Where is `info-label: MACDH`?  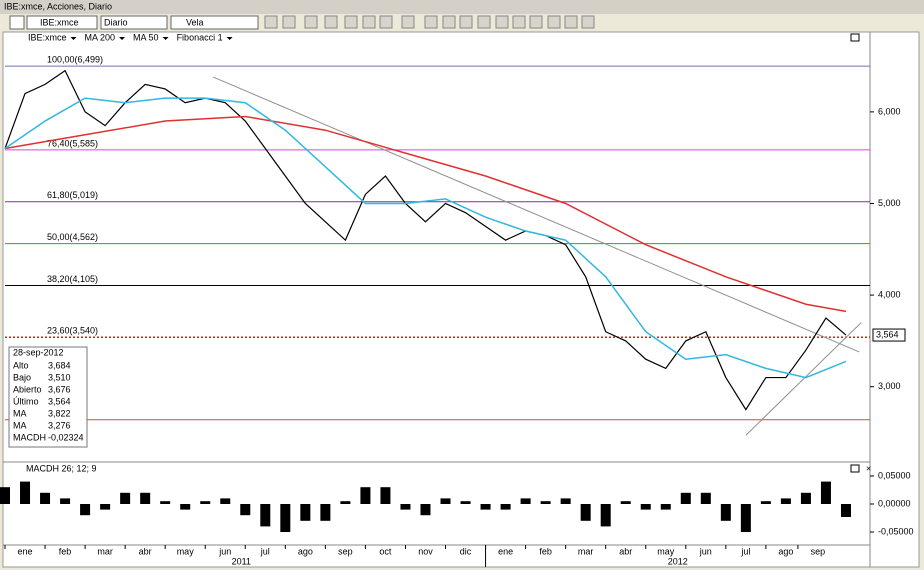 info-label: MACDH is located at coordinates (29, 437).